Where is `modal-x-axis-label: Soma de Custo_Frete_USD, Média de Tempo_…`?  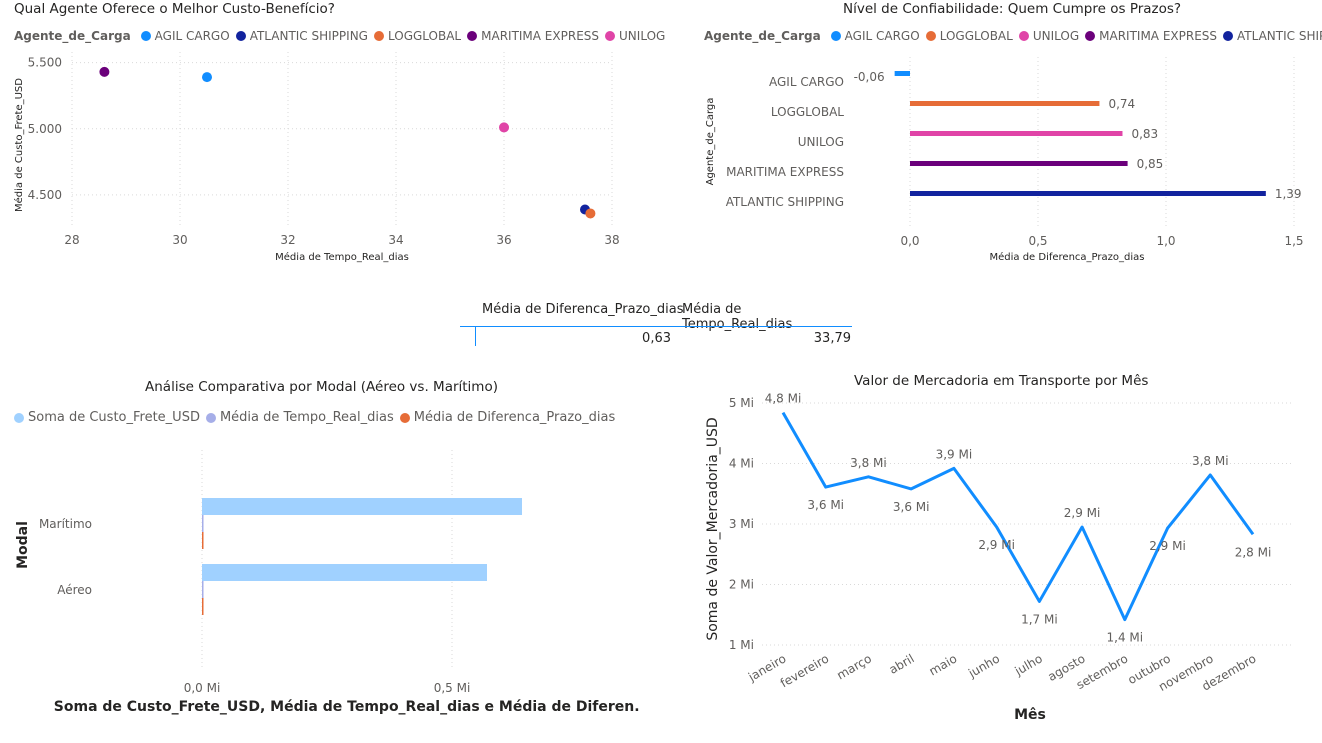
modal-x-axis-label: Soma de Custo_Frete_USD, Média de Tempo_… is located at coordinates (347, 707).